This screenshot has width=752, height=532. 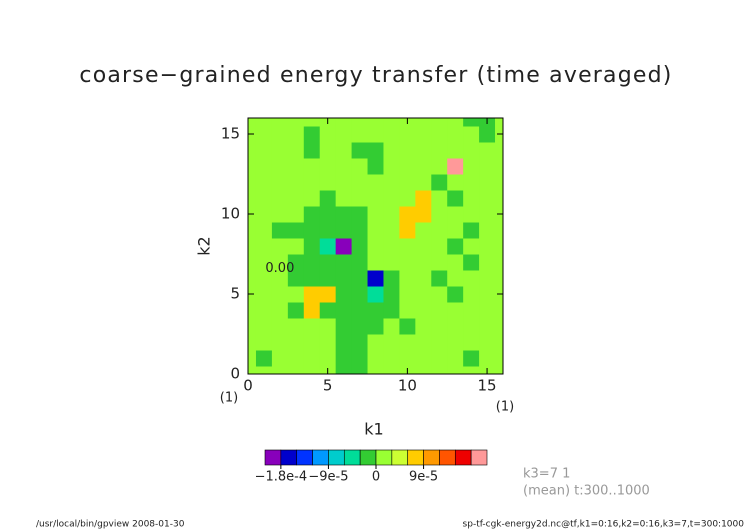 What do you see at coordinates (235, 374) in the screenshot?
I see `y-tick-label: 0` at bounding box center [235, 374].